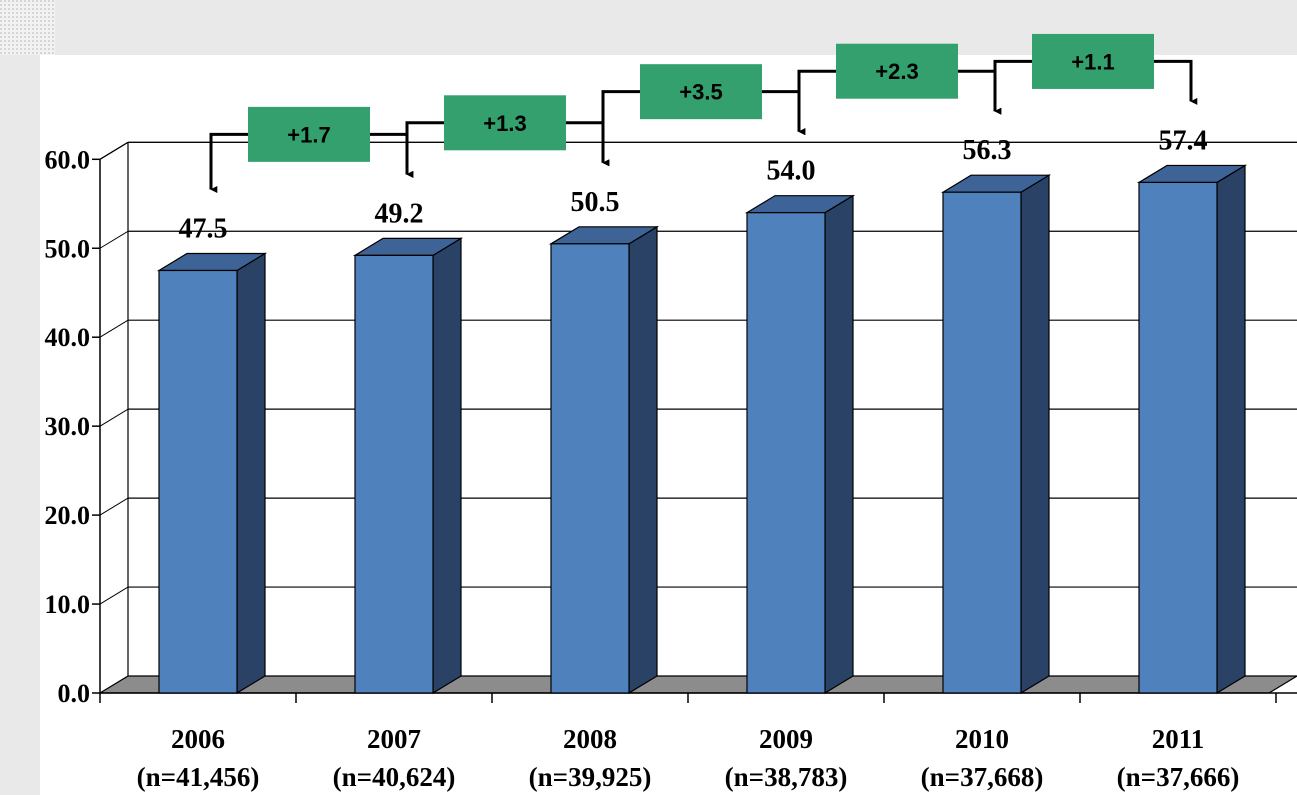  I want to click on bar-2011, so click(1192, 429).